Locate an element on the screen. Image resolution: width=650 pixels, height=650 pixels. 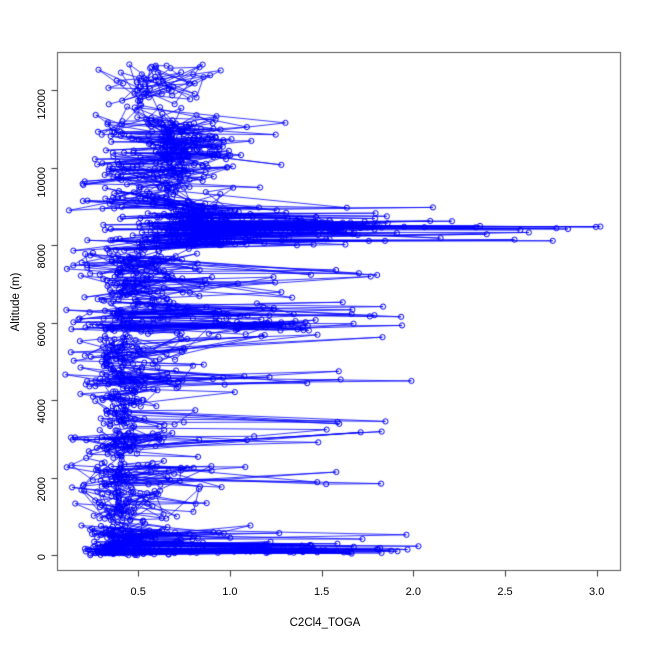
x-tick-label: 0.5 is located at coordinates (138, 592).